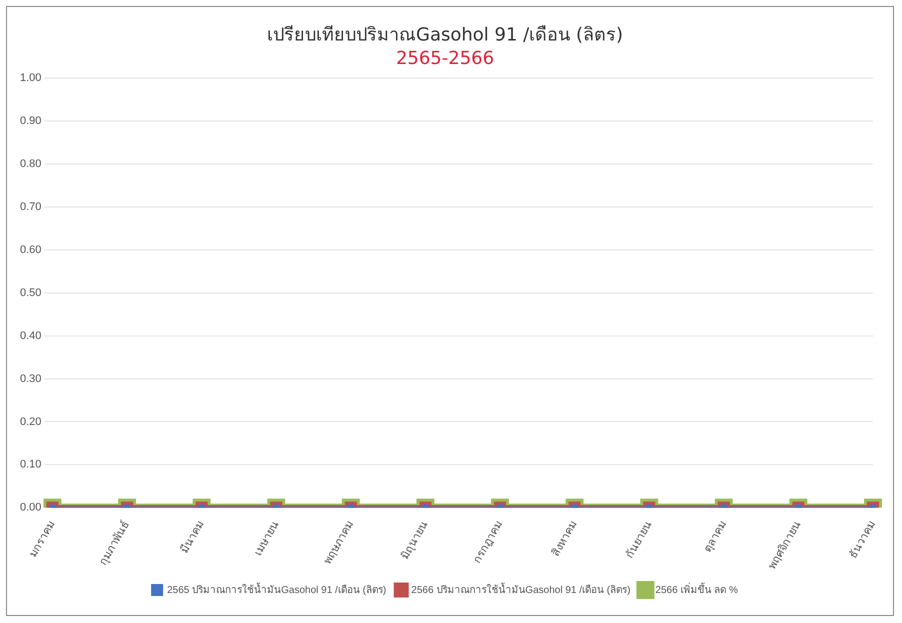 The height and width of the screenshot is (623, 902). Describe the element at coordinates (31, 121) in the screenshot. I see `y-tick-label: 0.90` at that location.